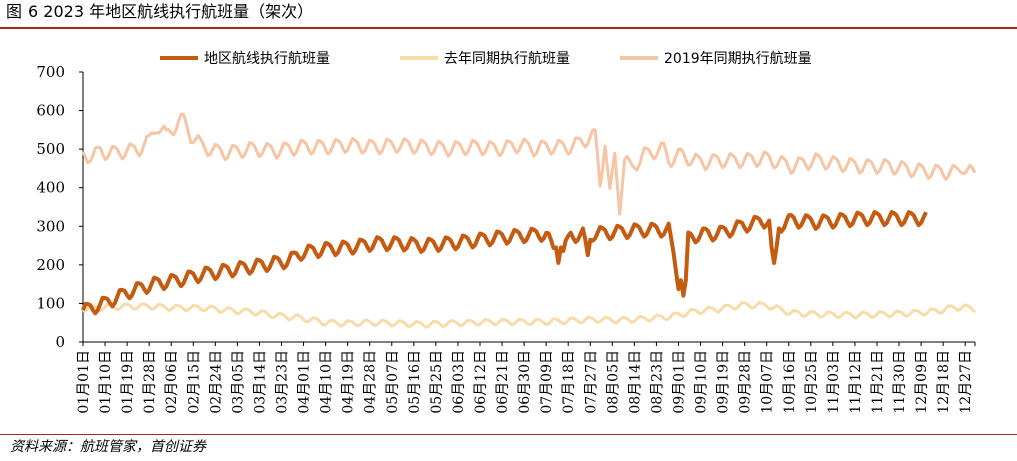 The width and height of the screenshot is (1017, 461). Describe the element at coordinates (50, 226) in the screenshot. I see `y-tick-label: 300` at that location.